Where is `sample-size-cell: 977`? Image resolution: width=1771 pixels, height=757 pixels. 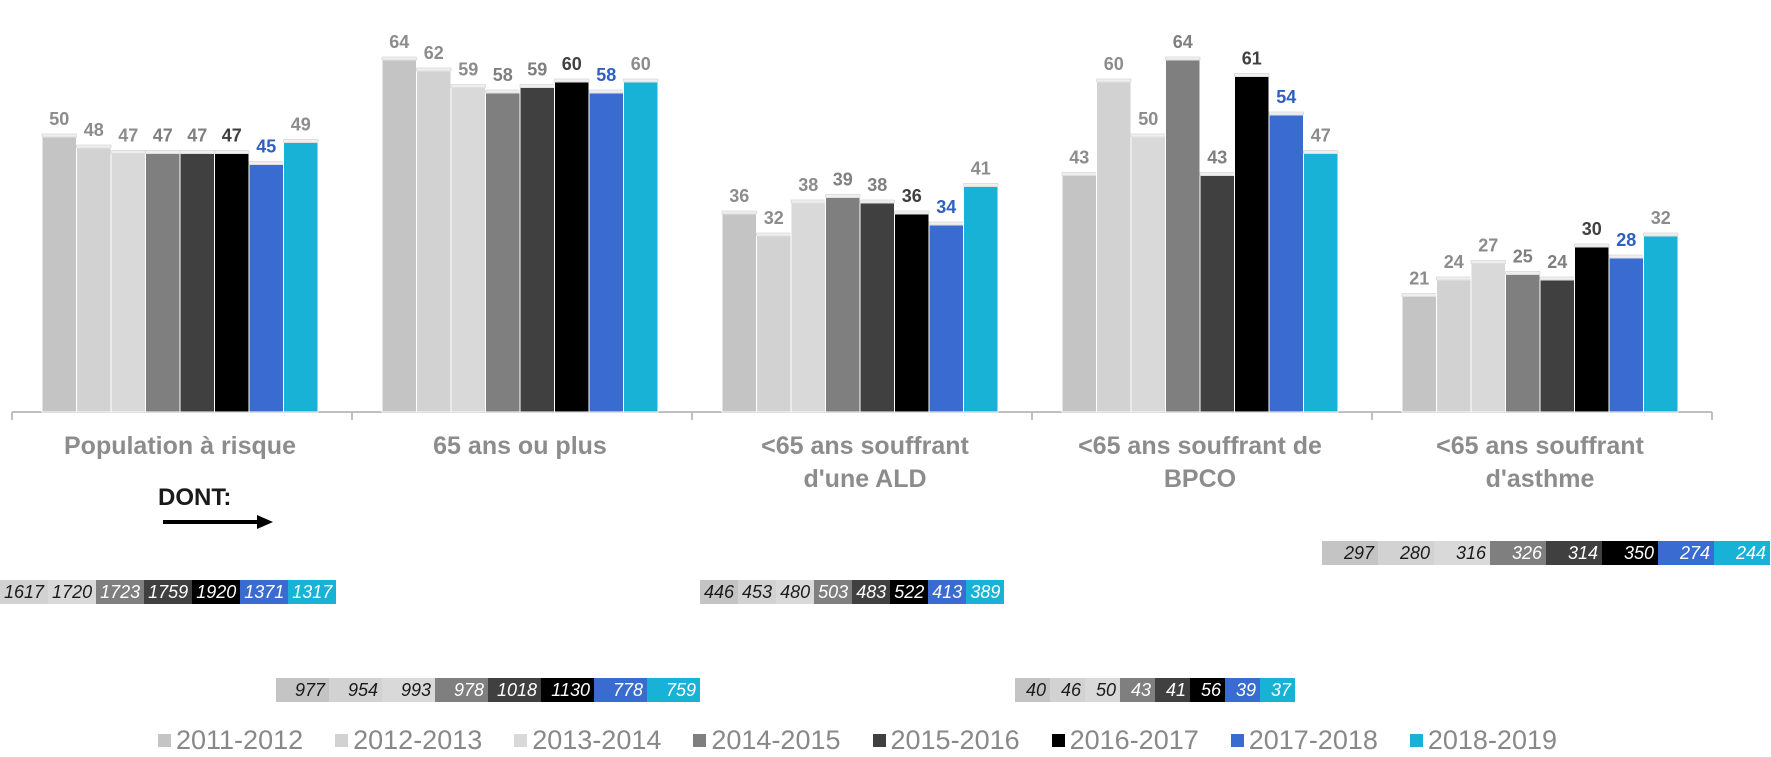 sample-size-cell: 977 is located at coordinates (302, 690).